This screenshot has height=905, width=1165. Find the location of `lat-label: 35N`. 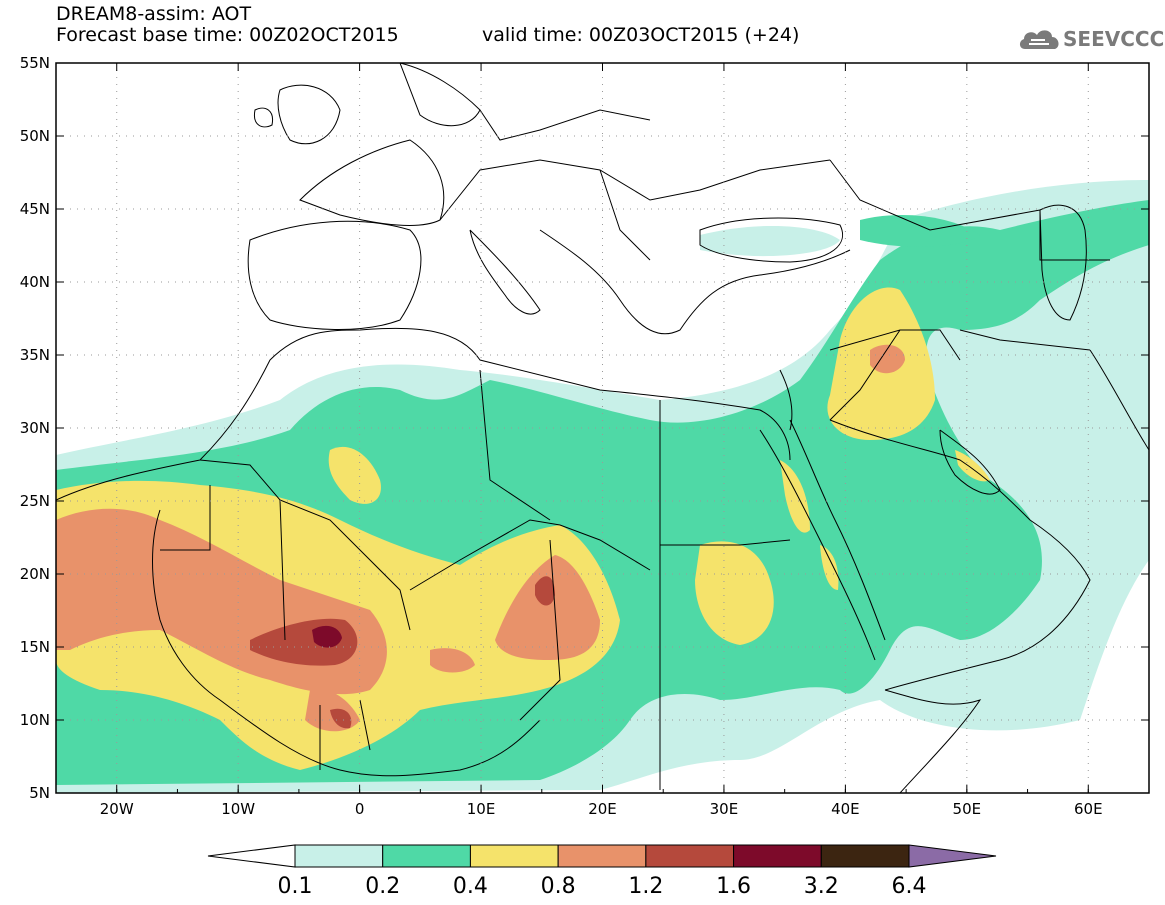

lat-label: 35N is located at coordinates (35, 355).